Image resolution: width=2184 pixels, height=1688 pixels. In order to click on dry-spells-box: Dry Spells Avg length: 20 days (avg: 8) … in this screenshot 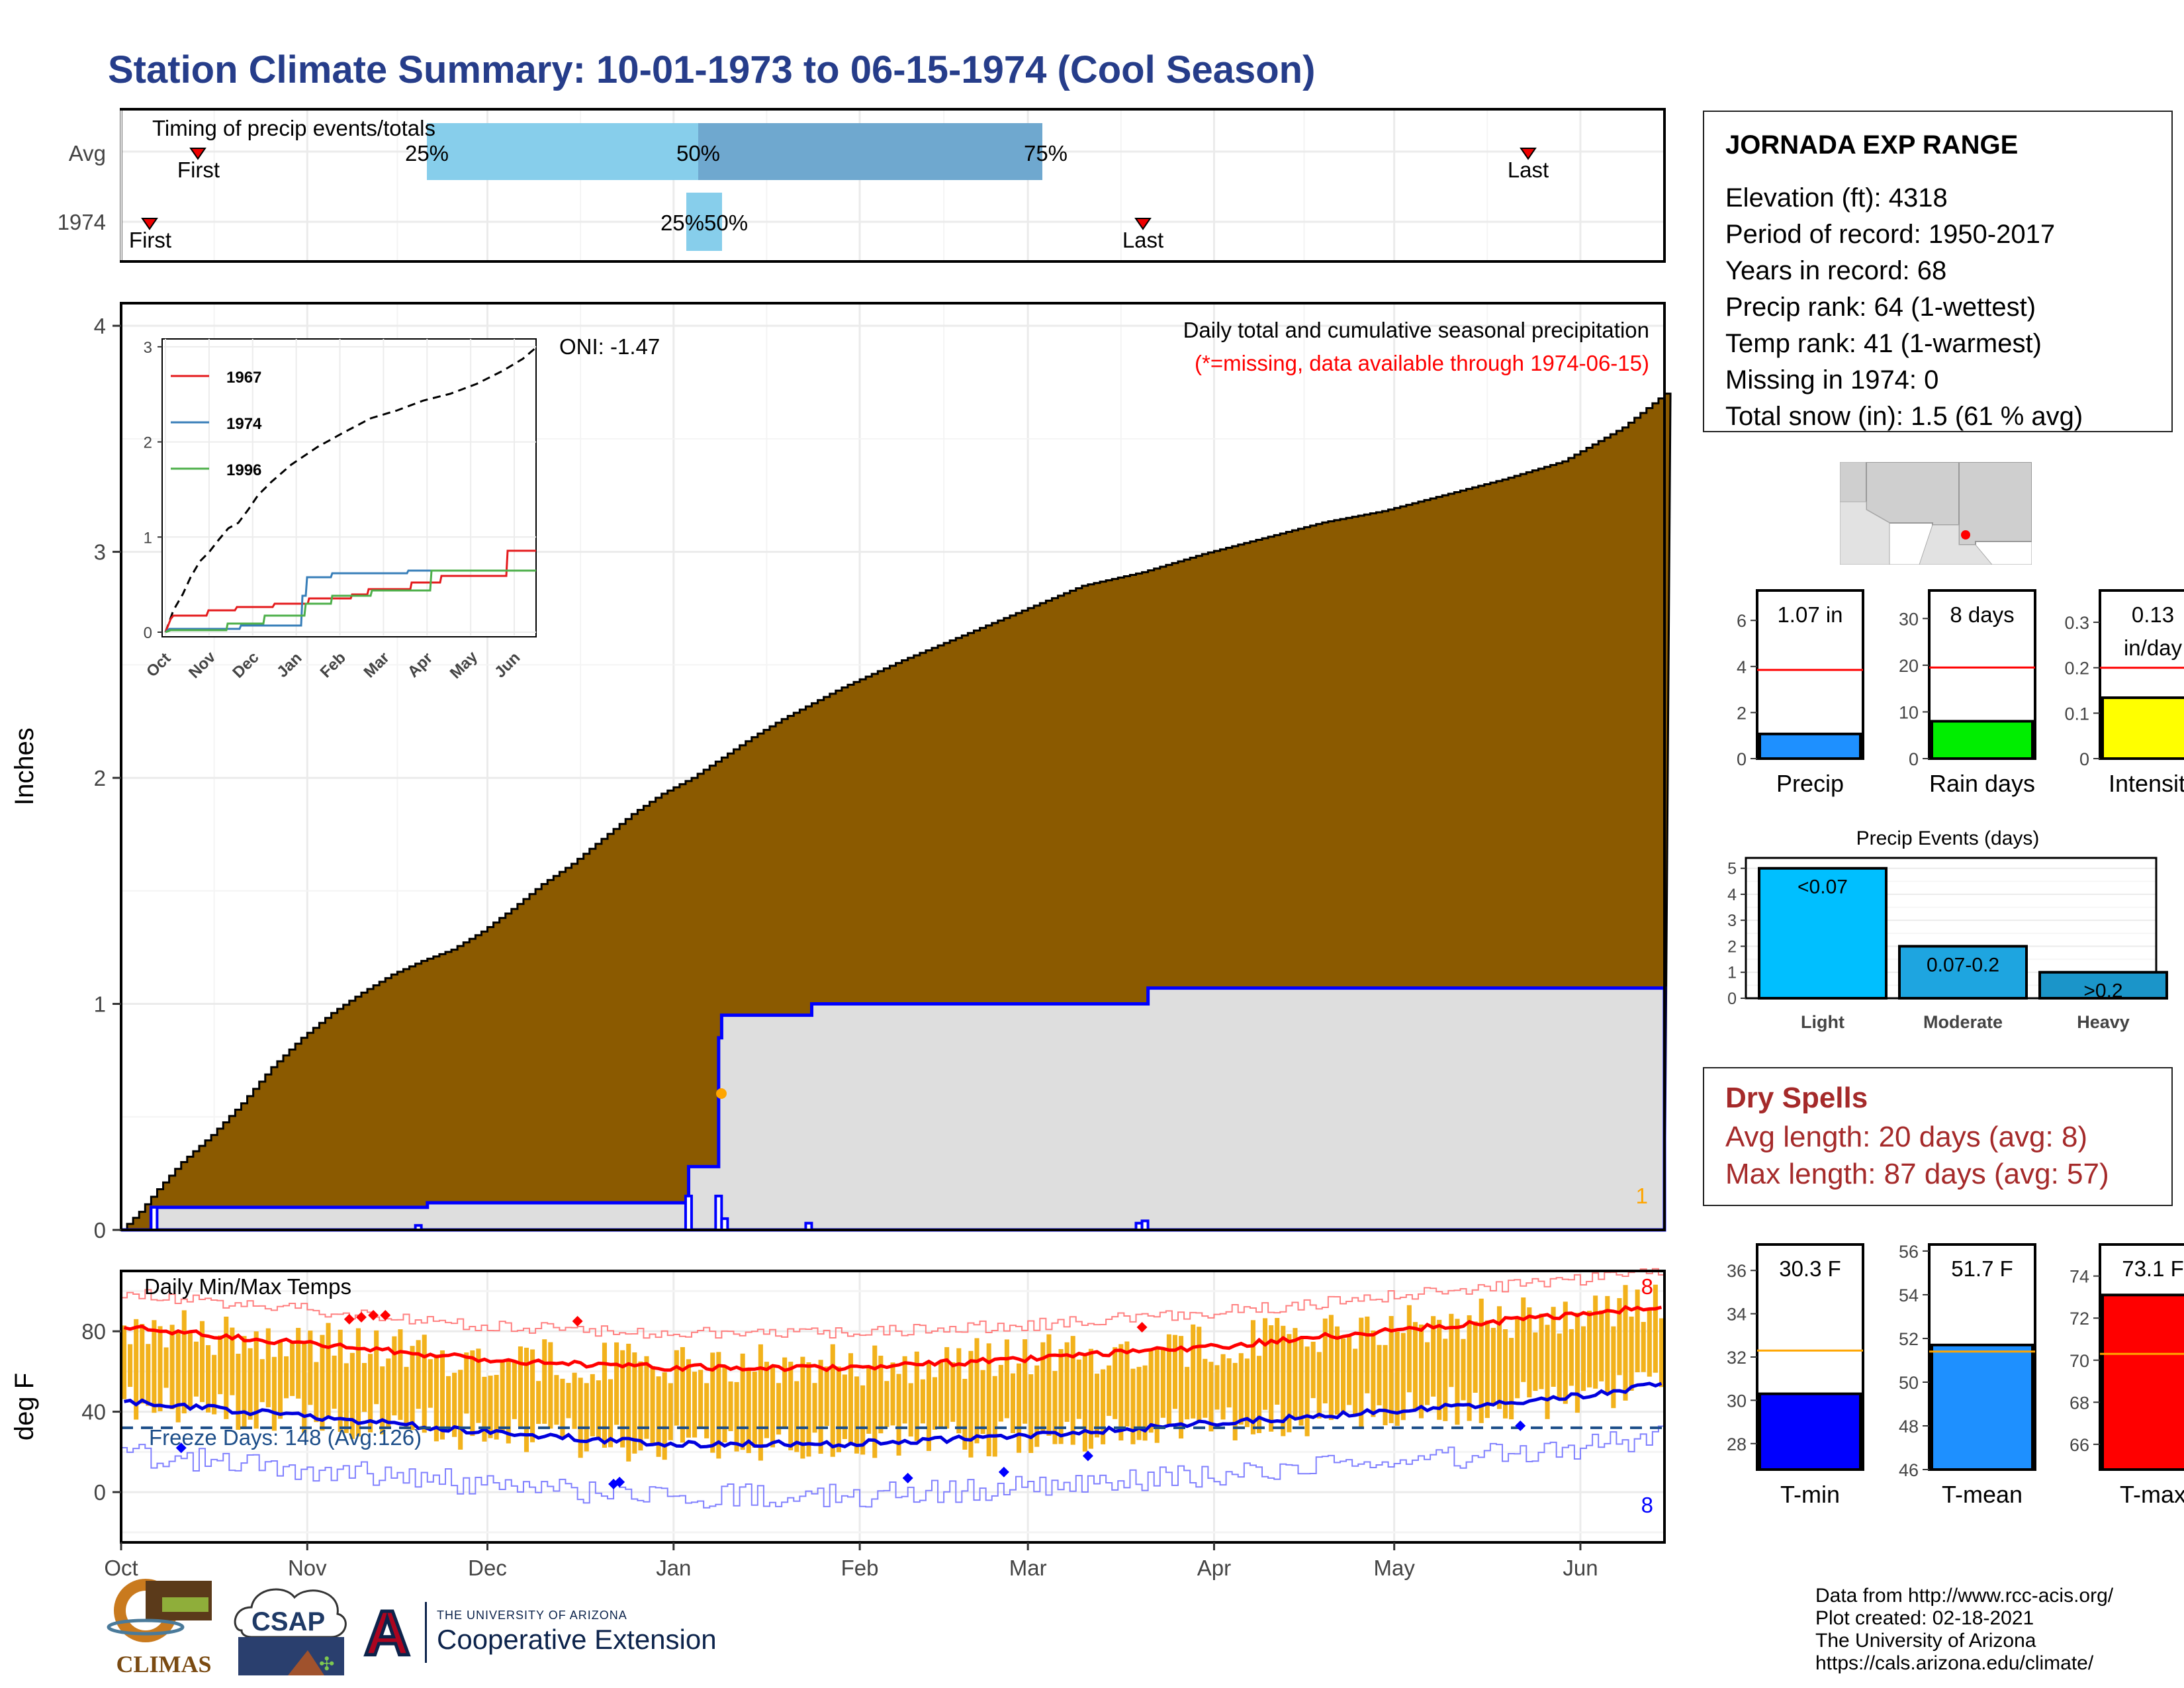, I will do `click(1938, 1136)`.